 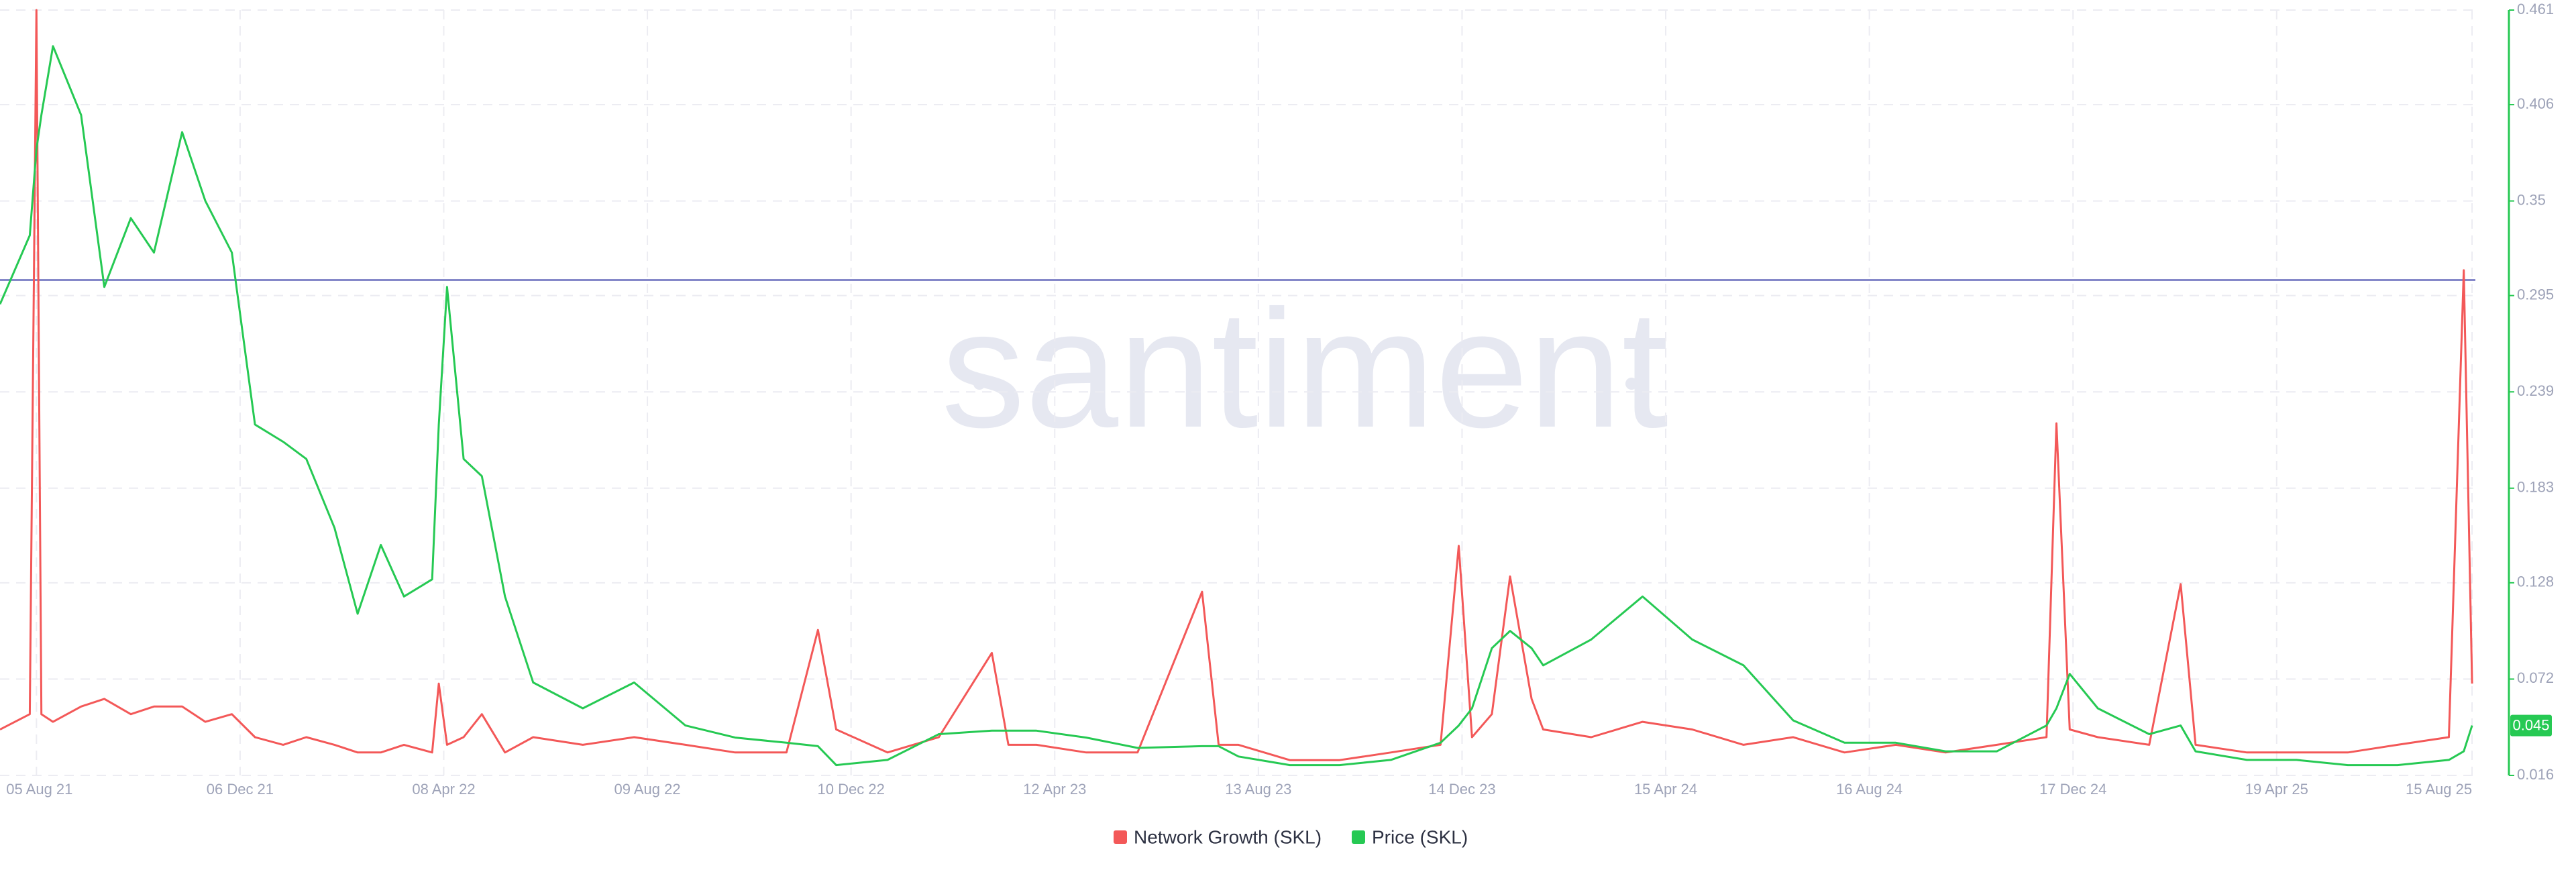 What do you see at coordinates (240, 790) in the screenshot?
I see `x-tick-label: 06 Dec 21` at bounding box center [240, 790].